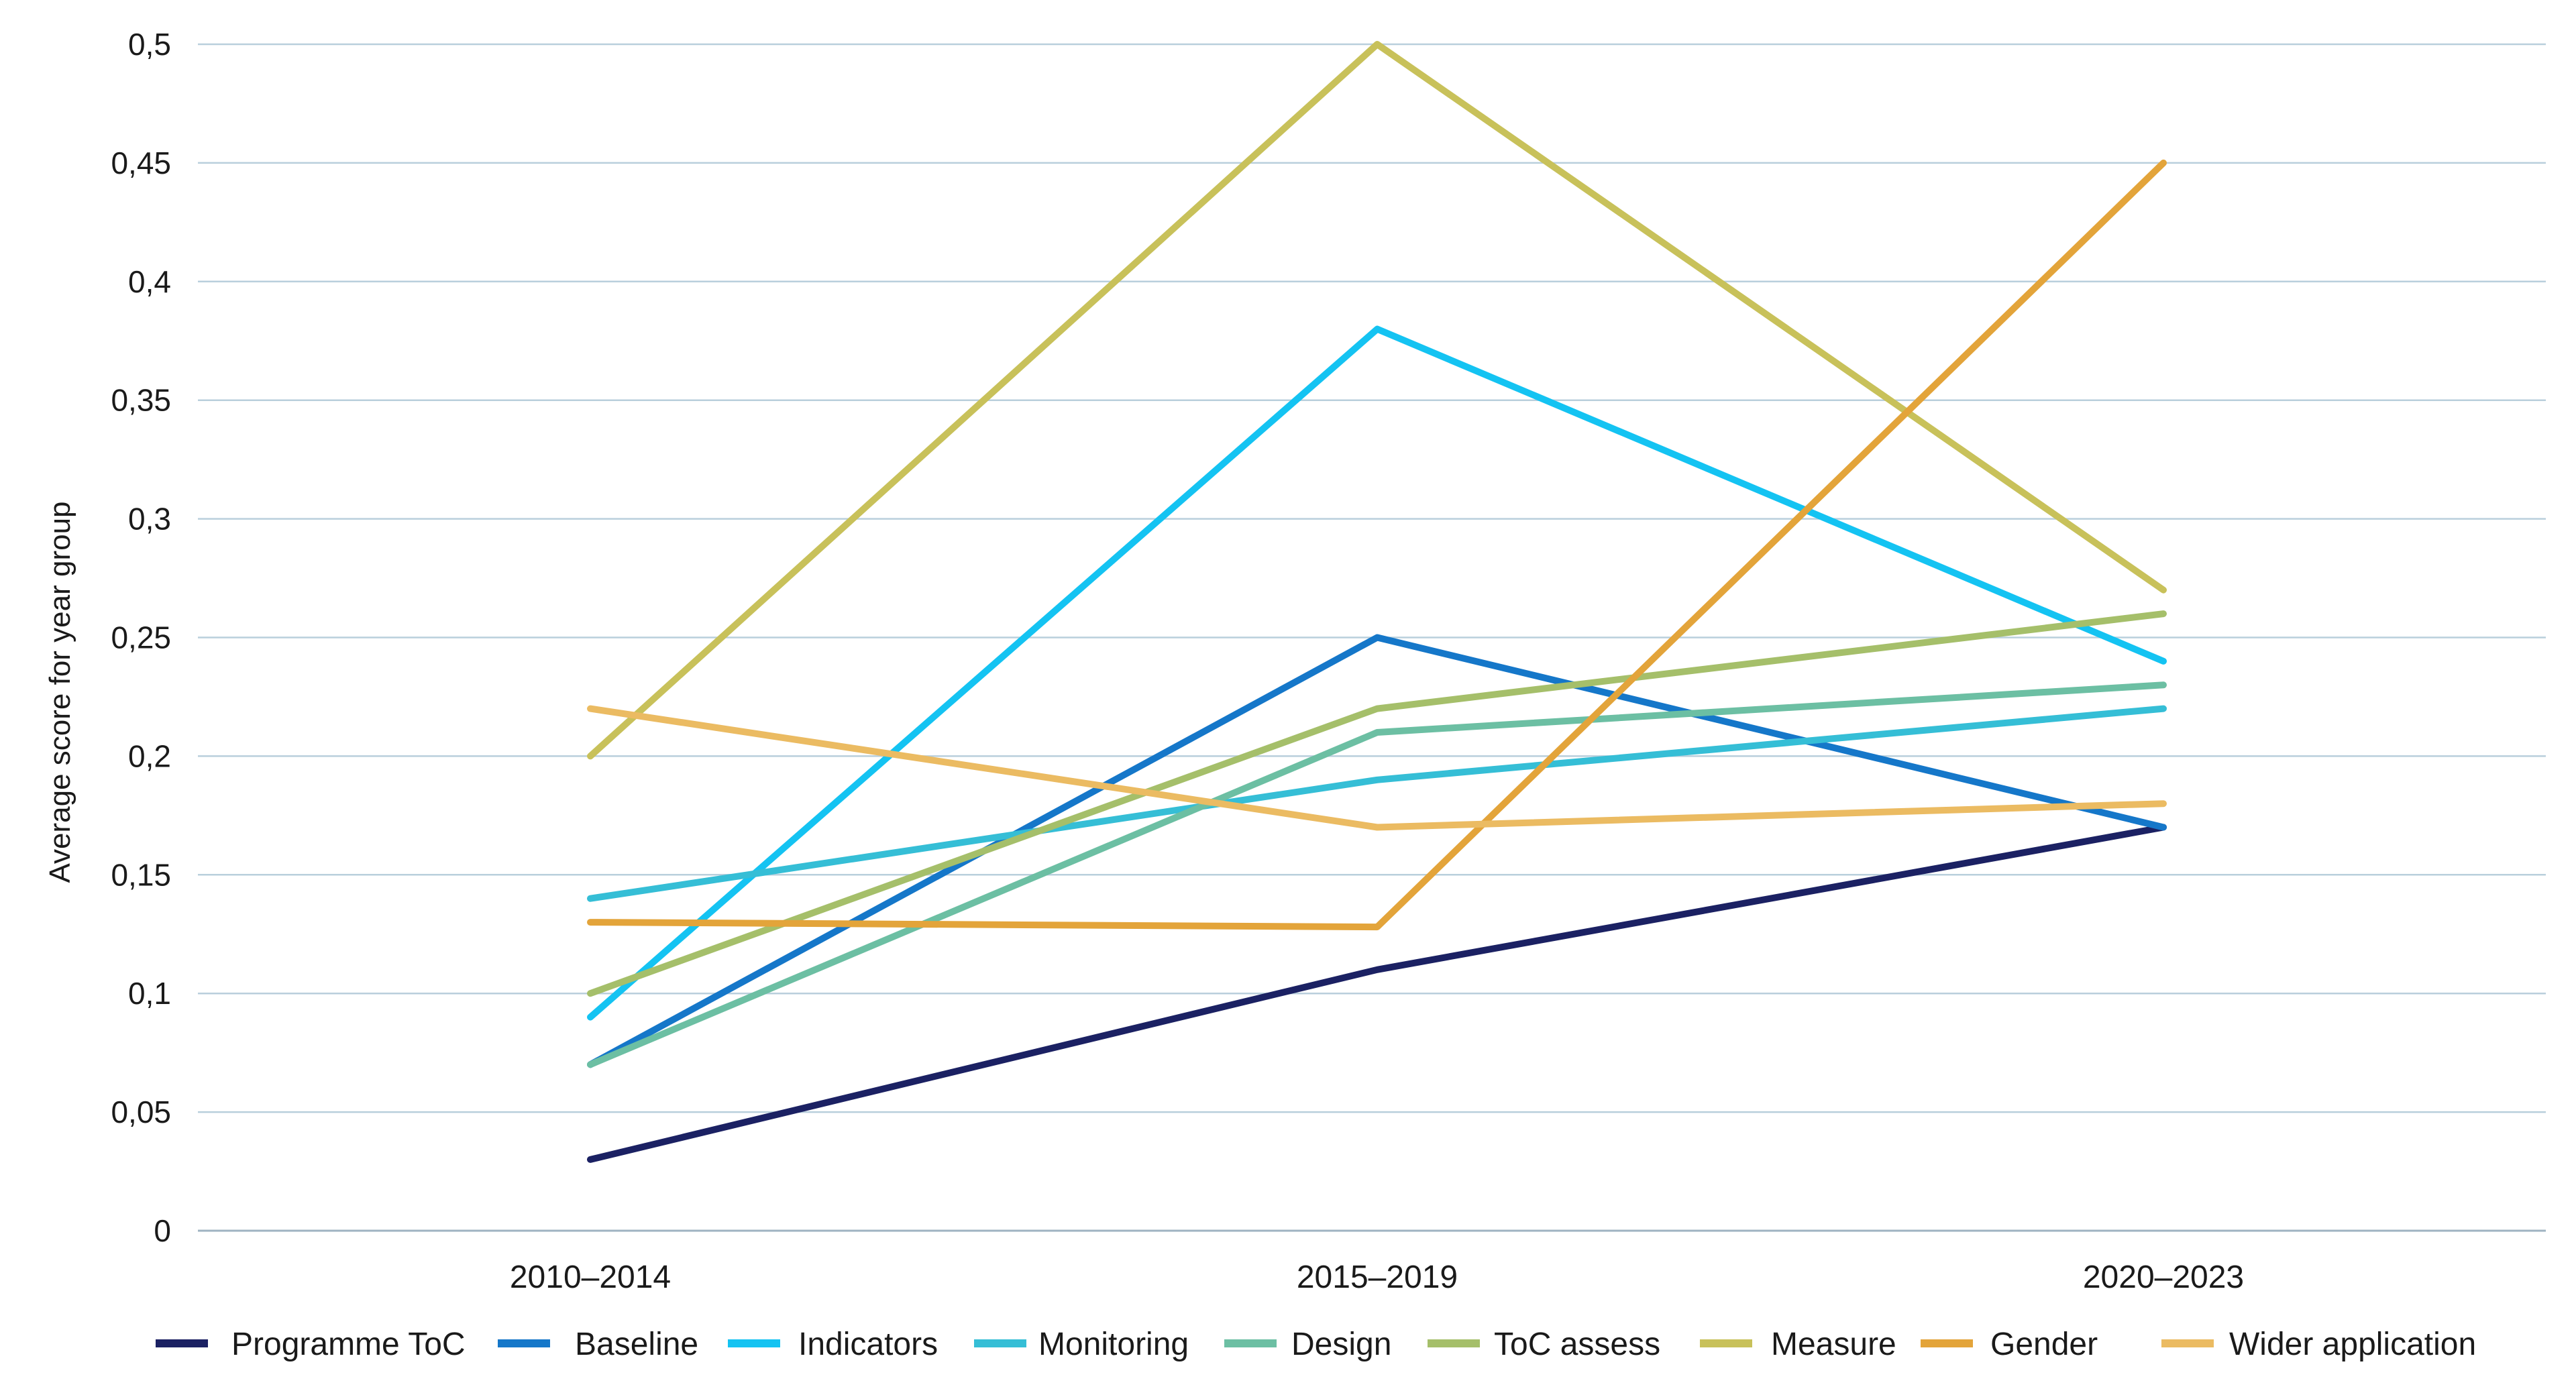 The image size is (2576, 1391). Describe the element at coordinates (141, 401) in the screenshot. I see `y-tick-label: 0,35` at that location.